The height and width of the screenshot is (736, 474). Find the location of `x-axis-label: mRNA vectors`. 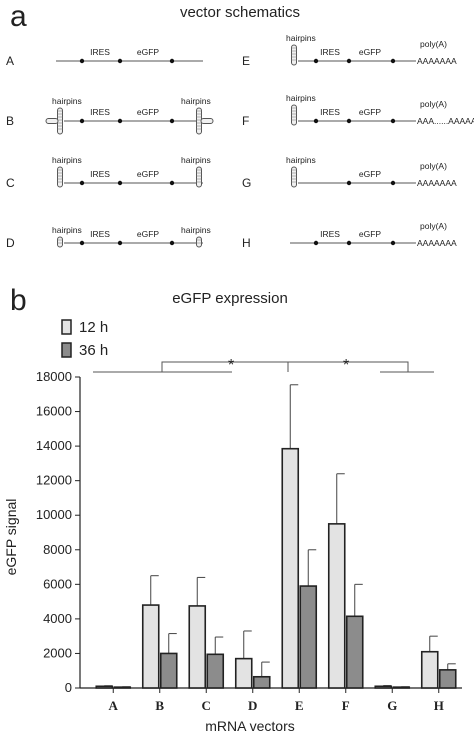

x-axis-label: mRNA vectors is located at coordinates (249, 726).